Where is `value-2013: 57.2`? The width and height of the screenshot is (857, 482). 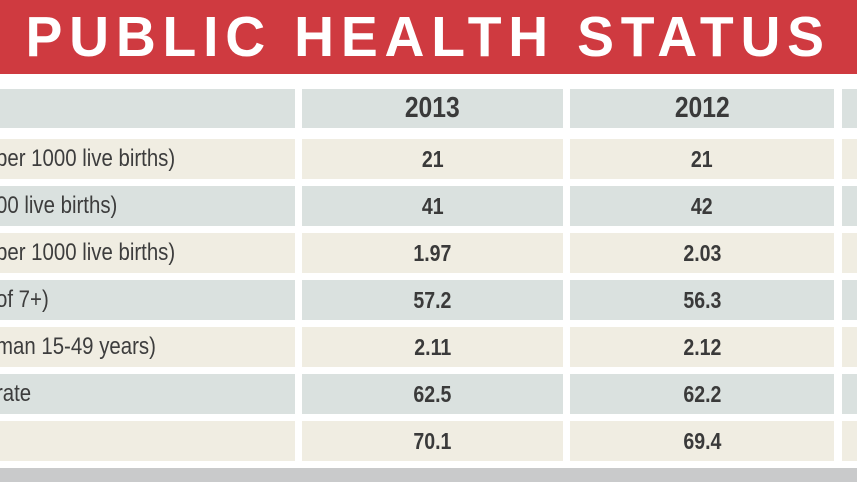 value-2013: 57.2 is located at coordinates (432, 299).